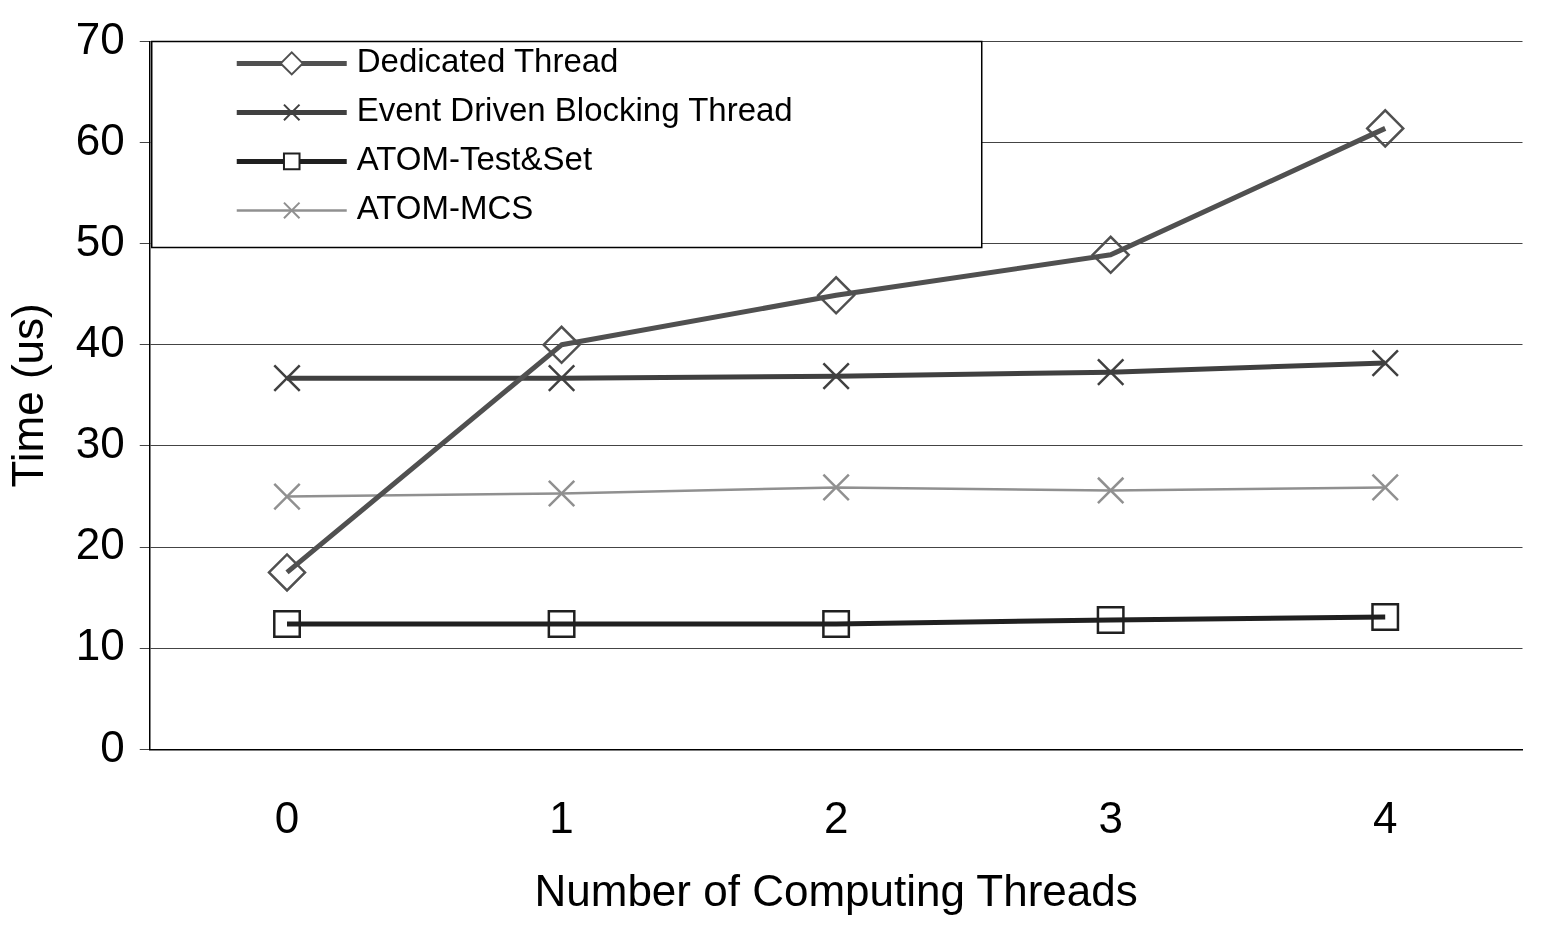 This screenshot has height=929, width=1543. What do you see at coordinates (100, 544) in the screenshot?
I see `y-tick-label: 20` at bounding box center [100, 544].